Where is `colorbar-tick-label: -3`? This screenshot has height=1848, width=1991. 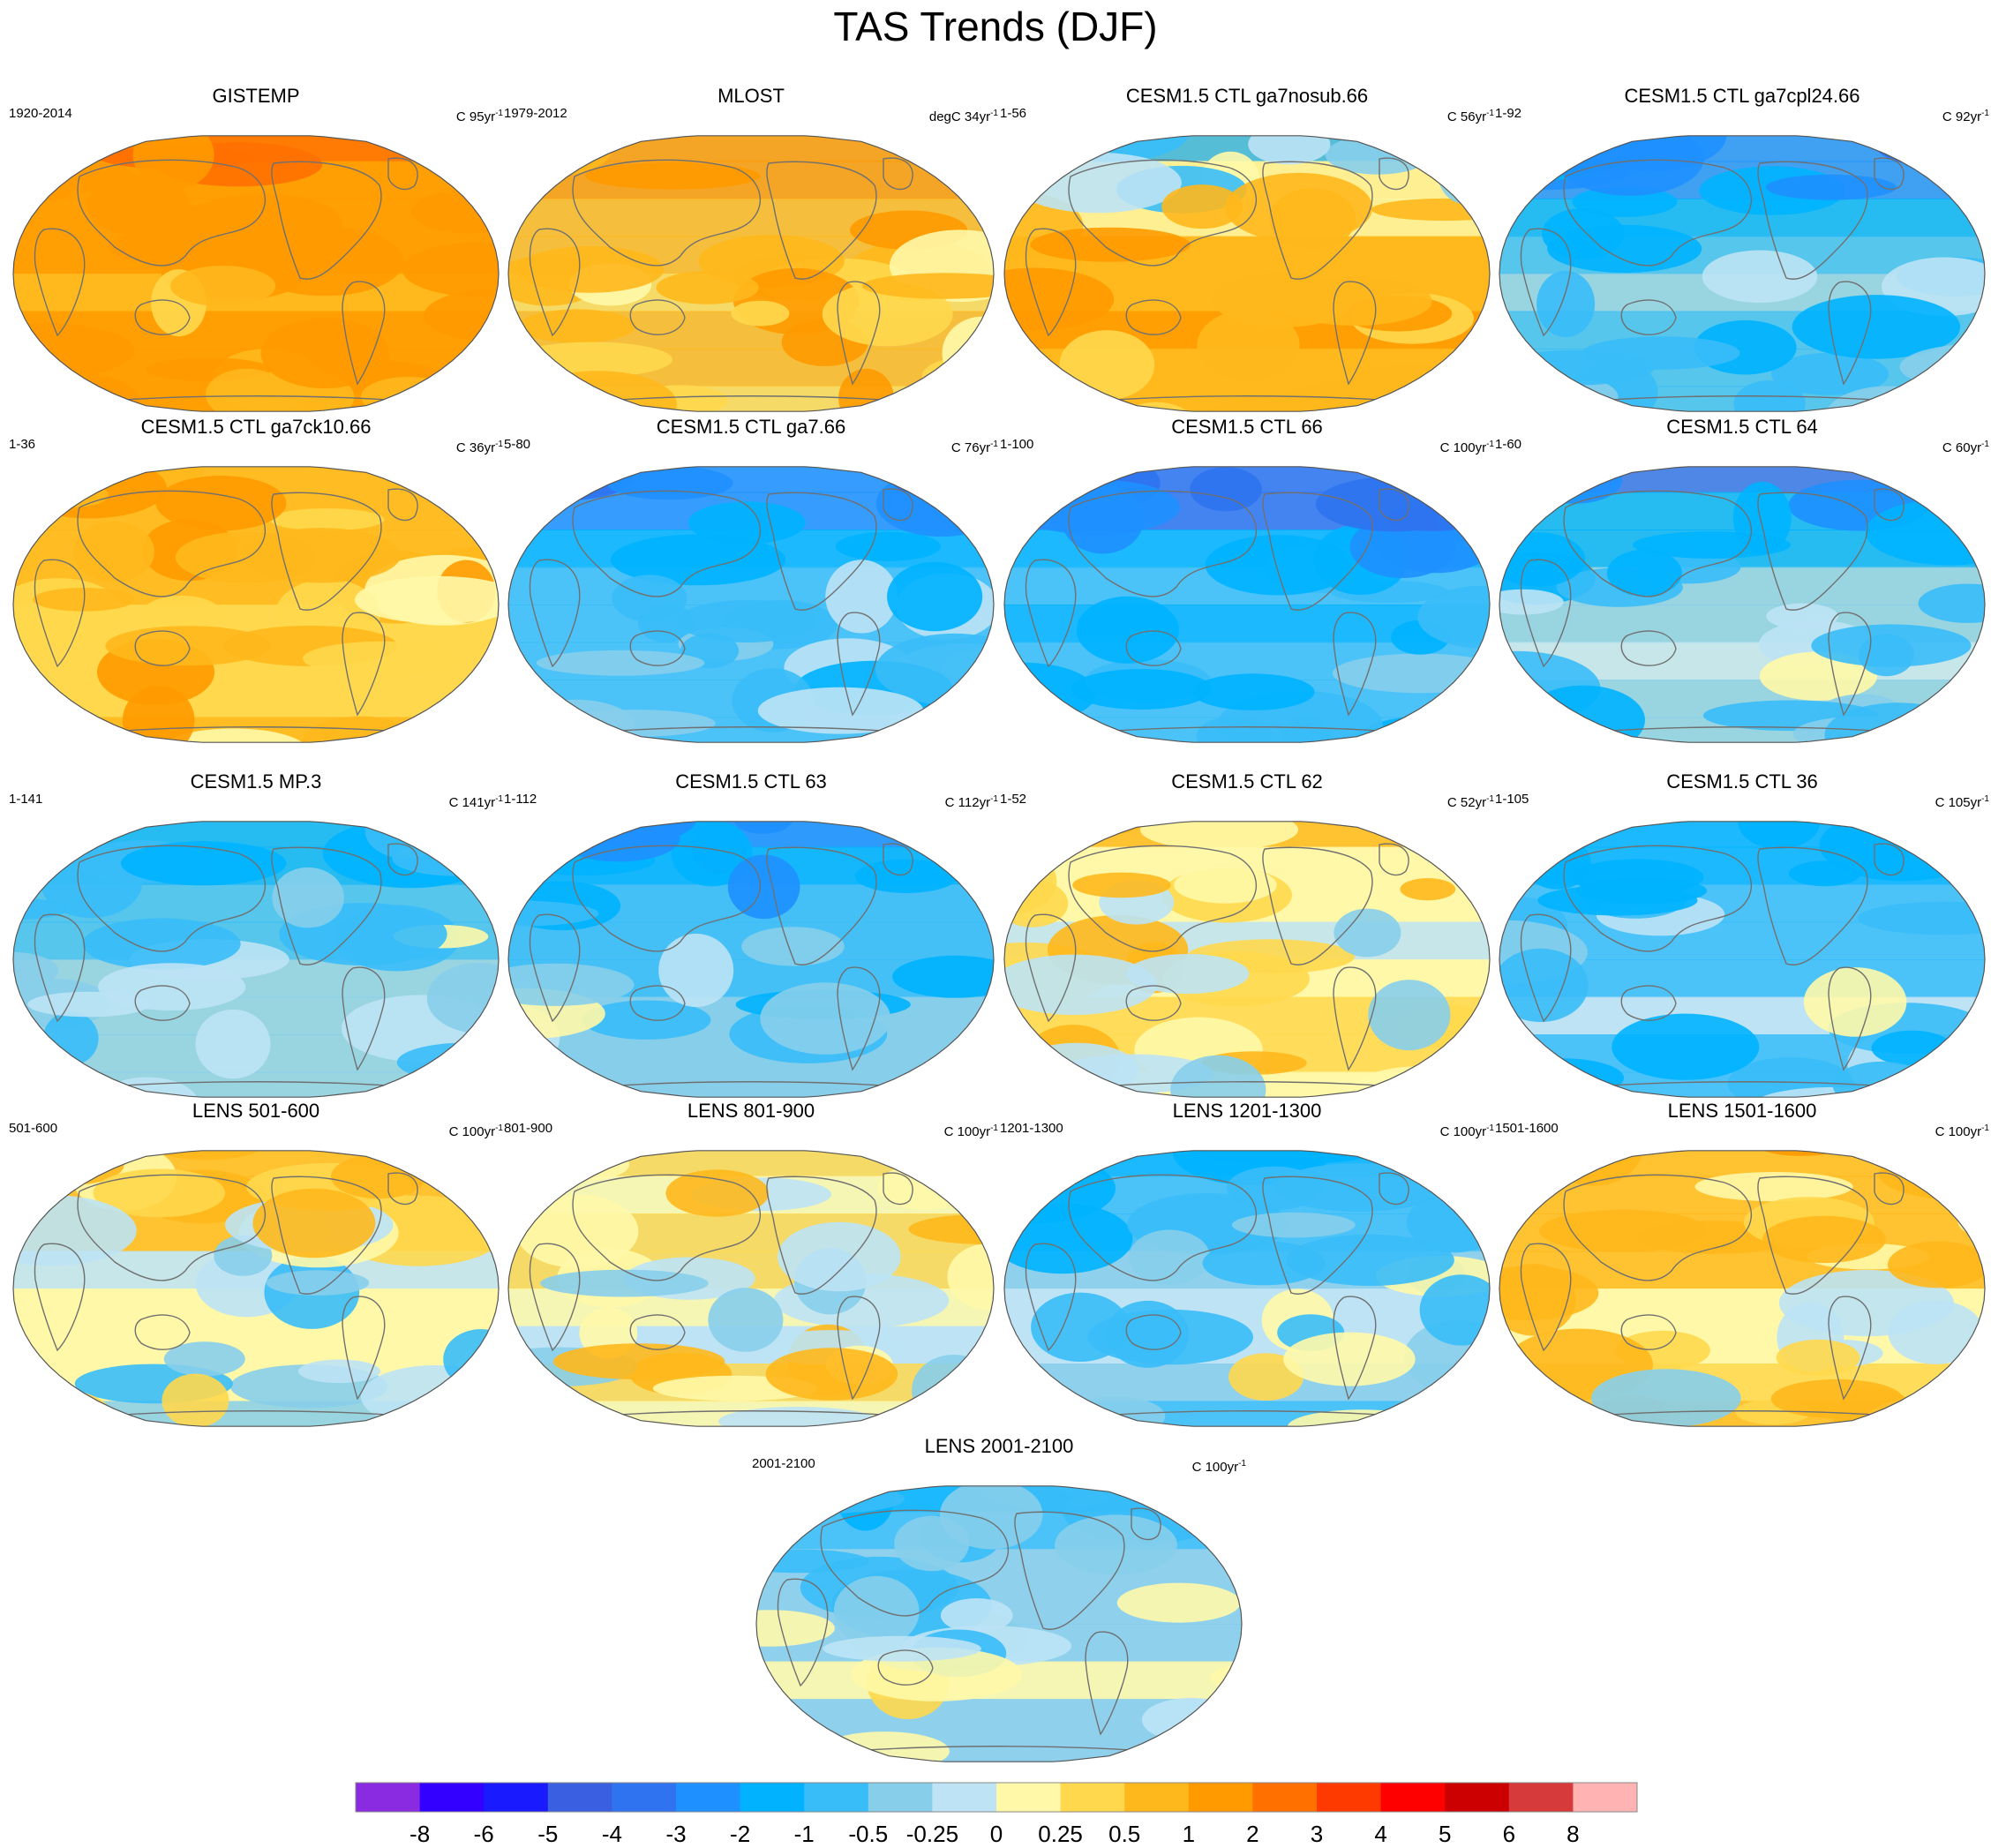 colorbar-tick-label: -3 is located at coordinates (675, 1834).